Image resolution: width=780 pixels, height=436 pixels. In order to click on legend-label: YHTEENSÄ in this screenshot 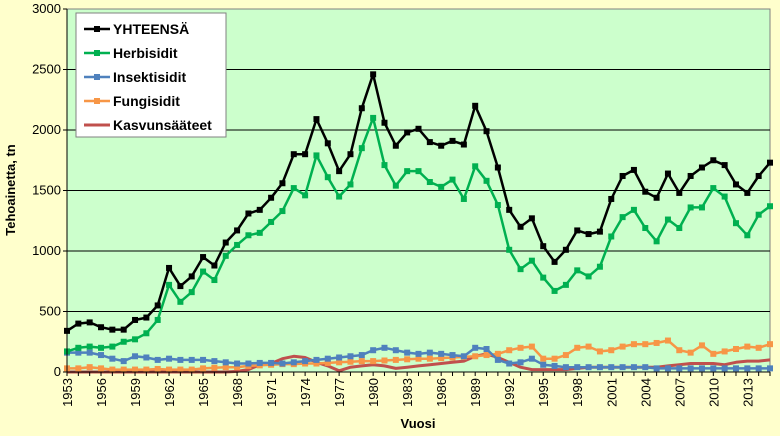, I will do `click(151, 29)`.